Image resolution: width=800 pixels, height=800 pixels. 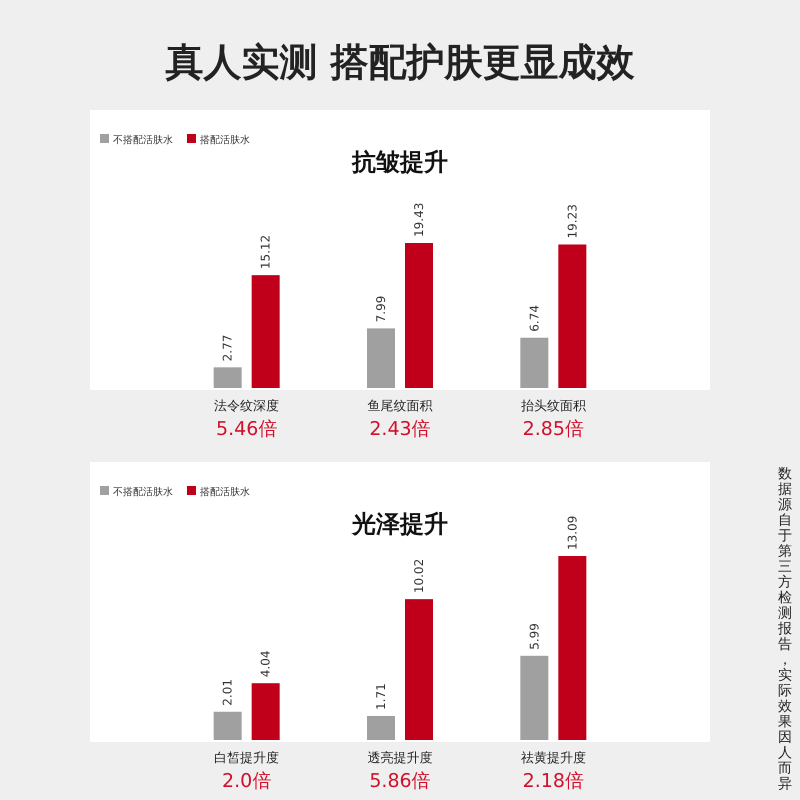 What do you see at coordinates (400, 758) in the screenshot?
I see `x-tick-label: 透亮提升度` at bounding box center [400, 758].